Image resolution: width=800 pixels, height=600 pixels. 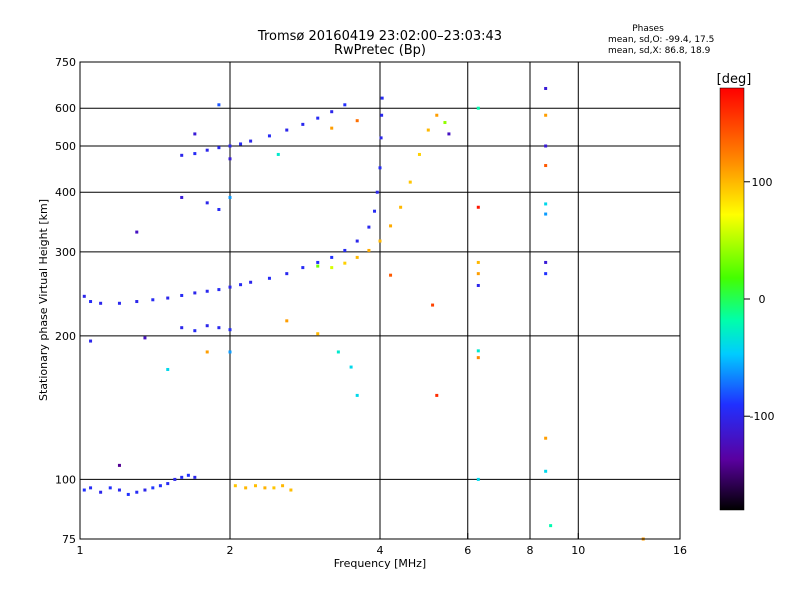 I want to click on x-tick-label: 8, so click(x=530, y=550).